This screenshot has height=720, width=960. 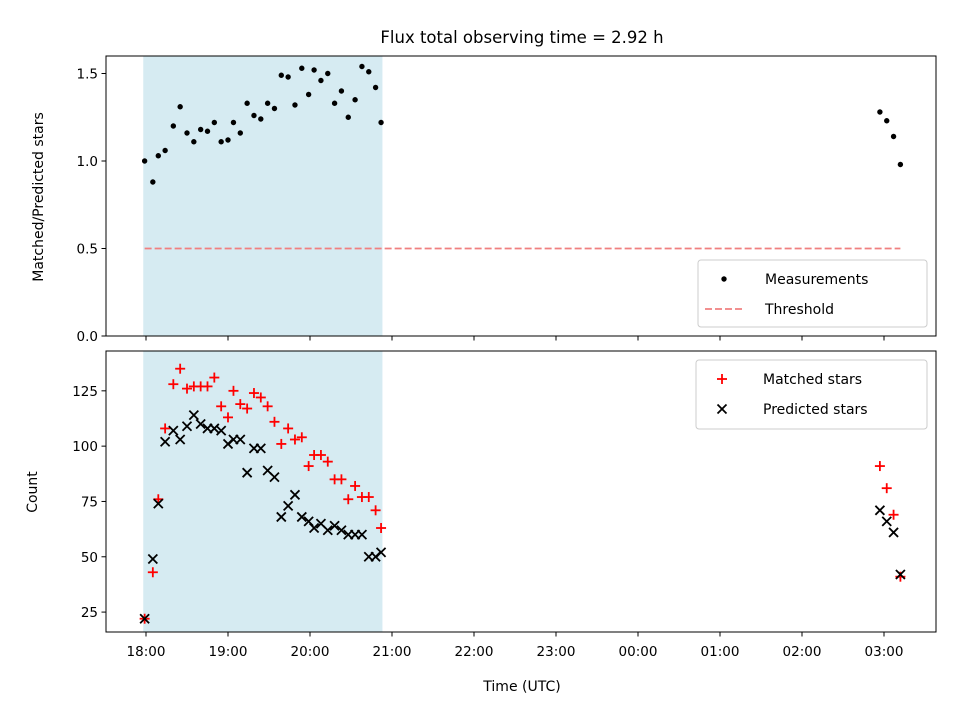 What do you see at coordinates (89, 558) in the screenshot?
I see `bottom-y-tick-label: 50` at bounding box center [89, 558].